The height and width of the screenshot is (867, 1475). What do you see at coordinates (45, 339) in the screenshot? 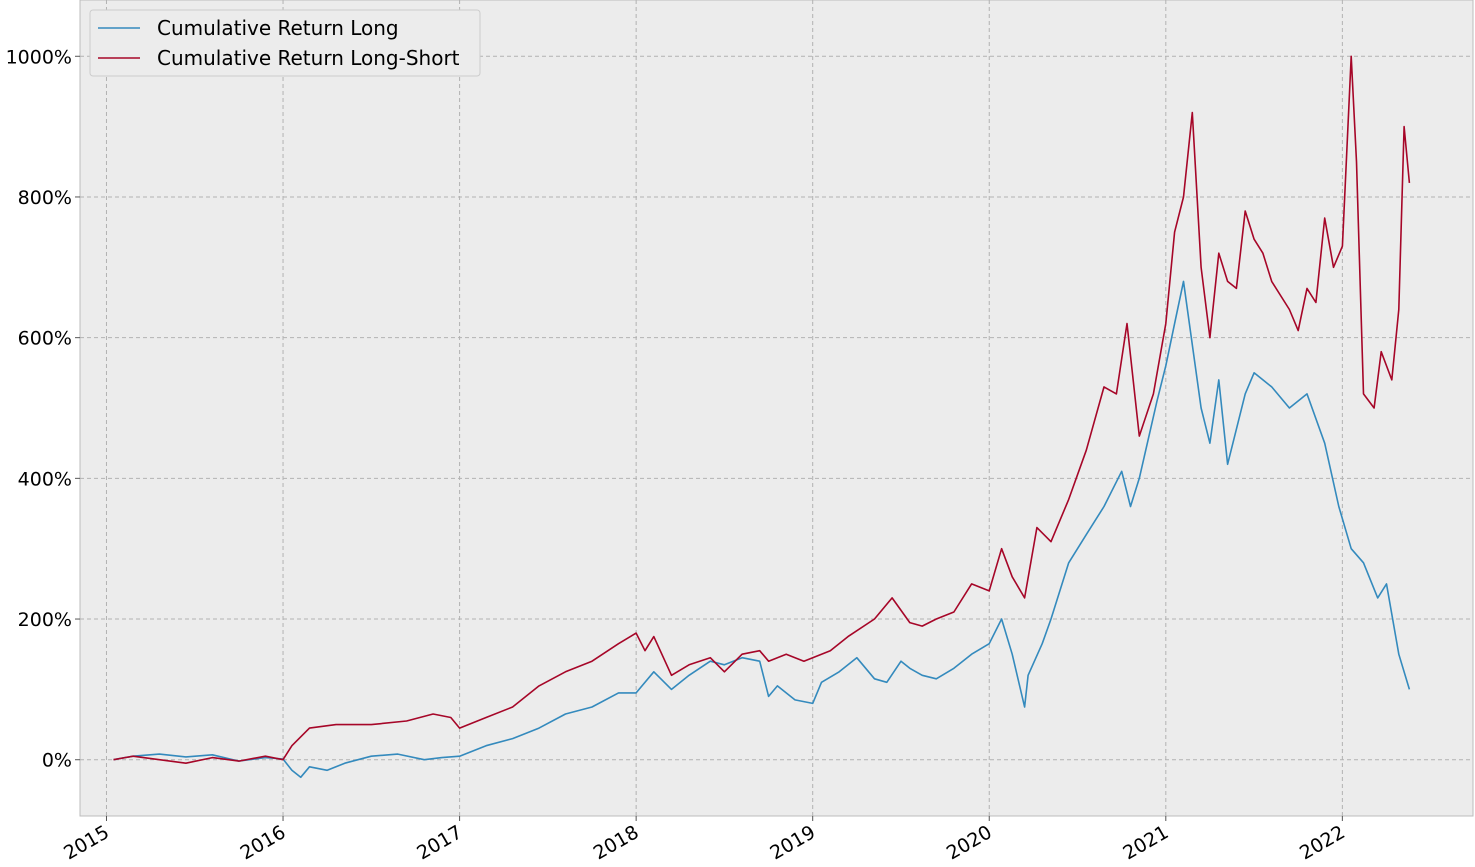
I see `y-tick-label: 600%` at bounding box center [45, 339].